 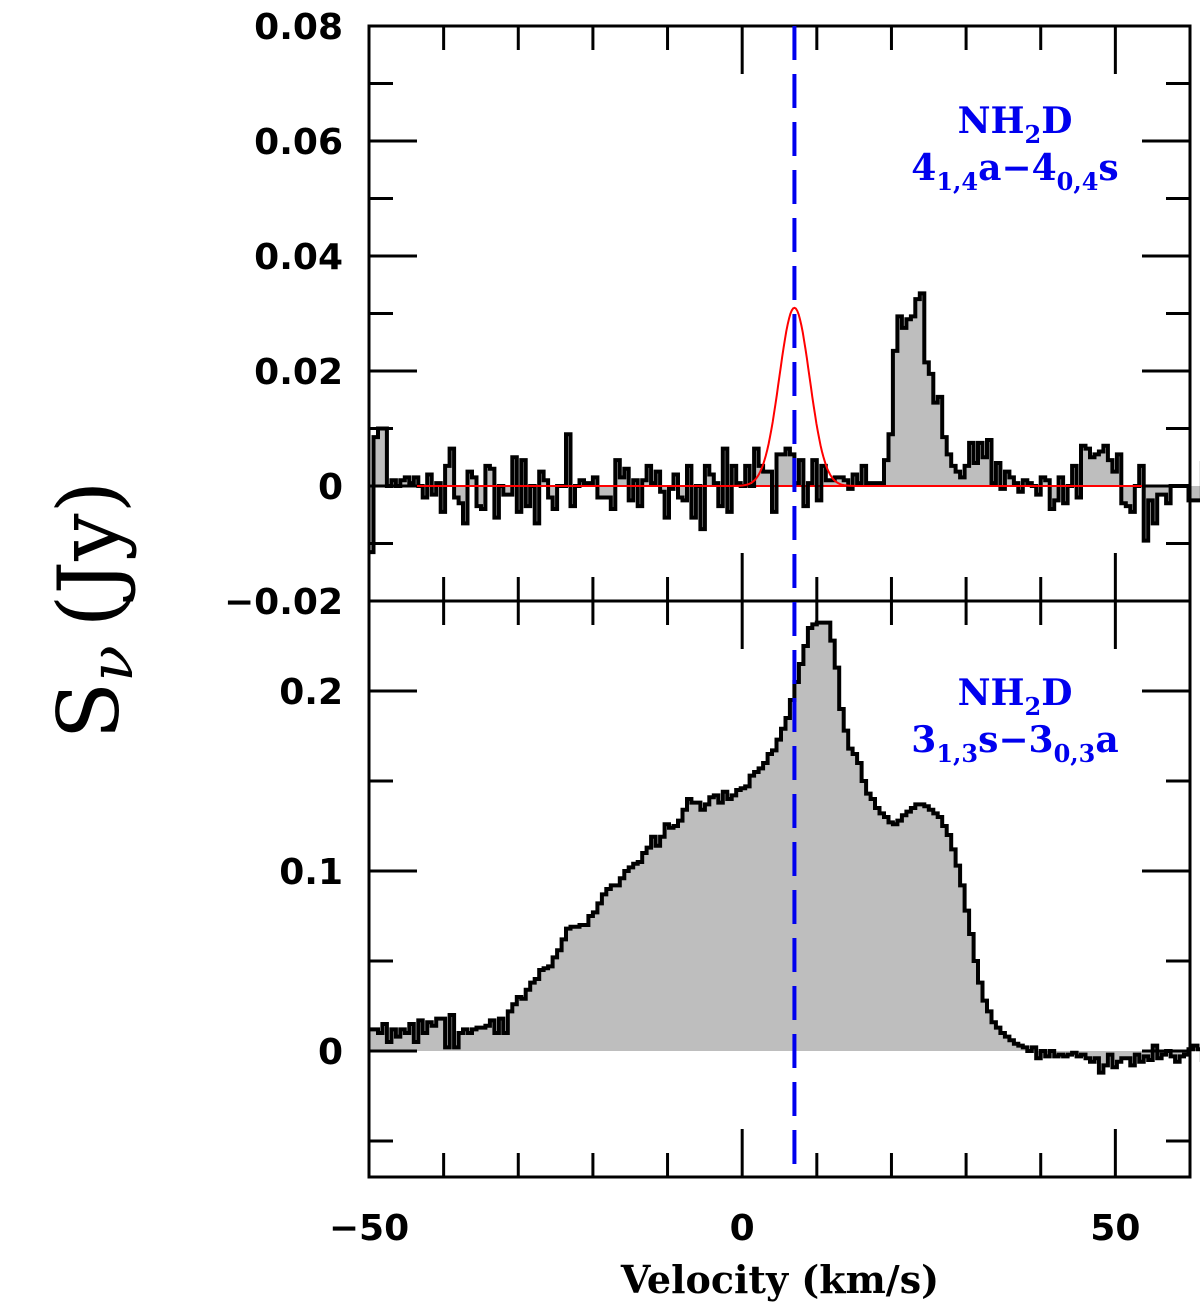 What do you see at coordinates (330, 487) in the screenshot?
I see `top-y-tick-label: 0` at bounding box center [330, 487].